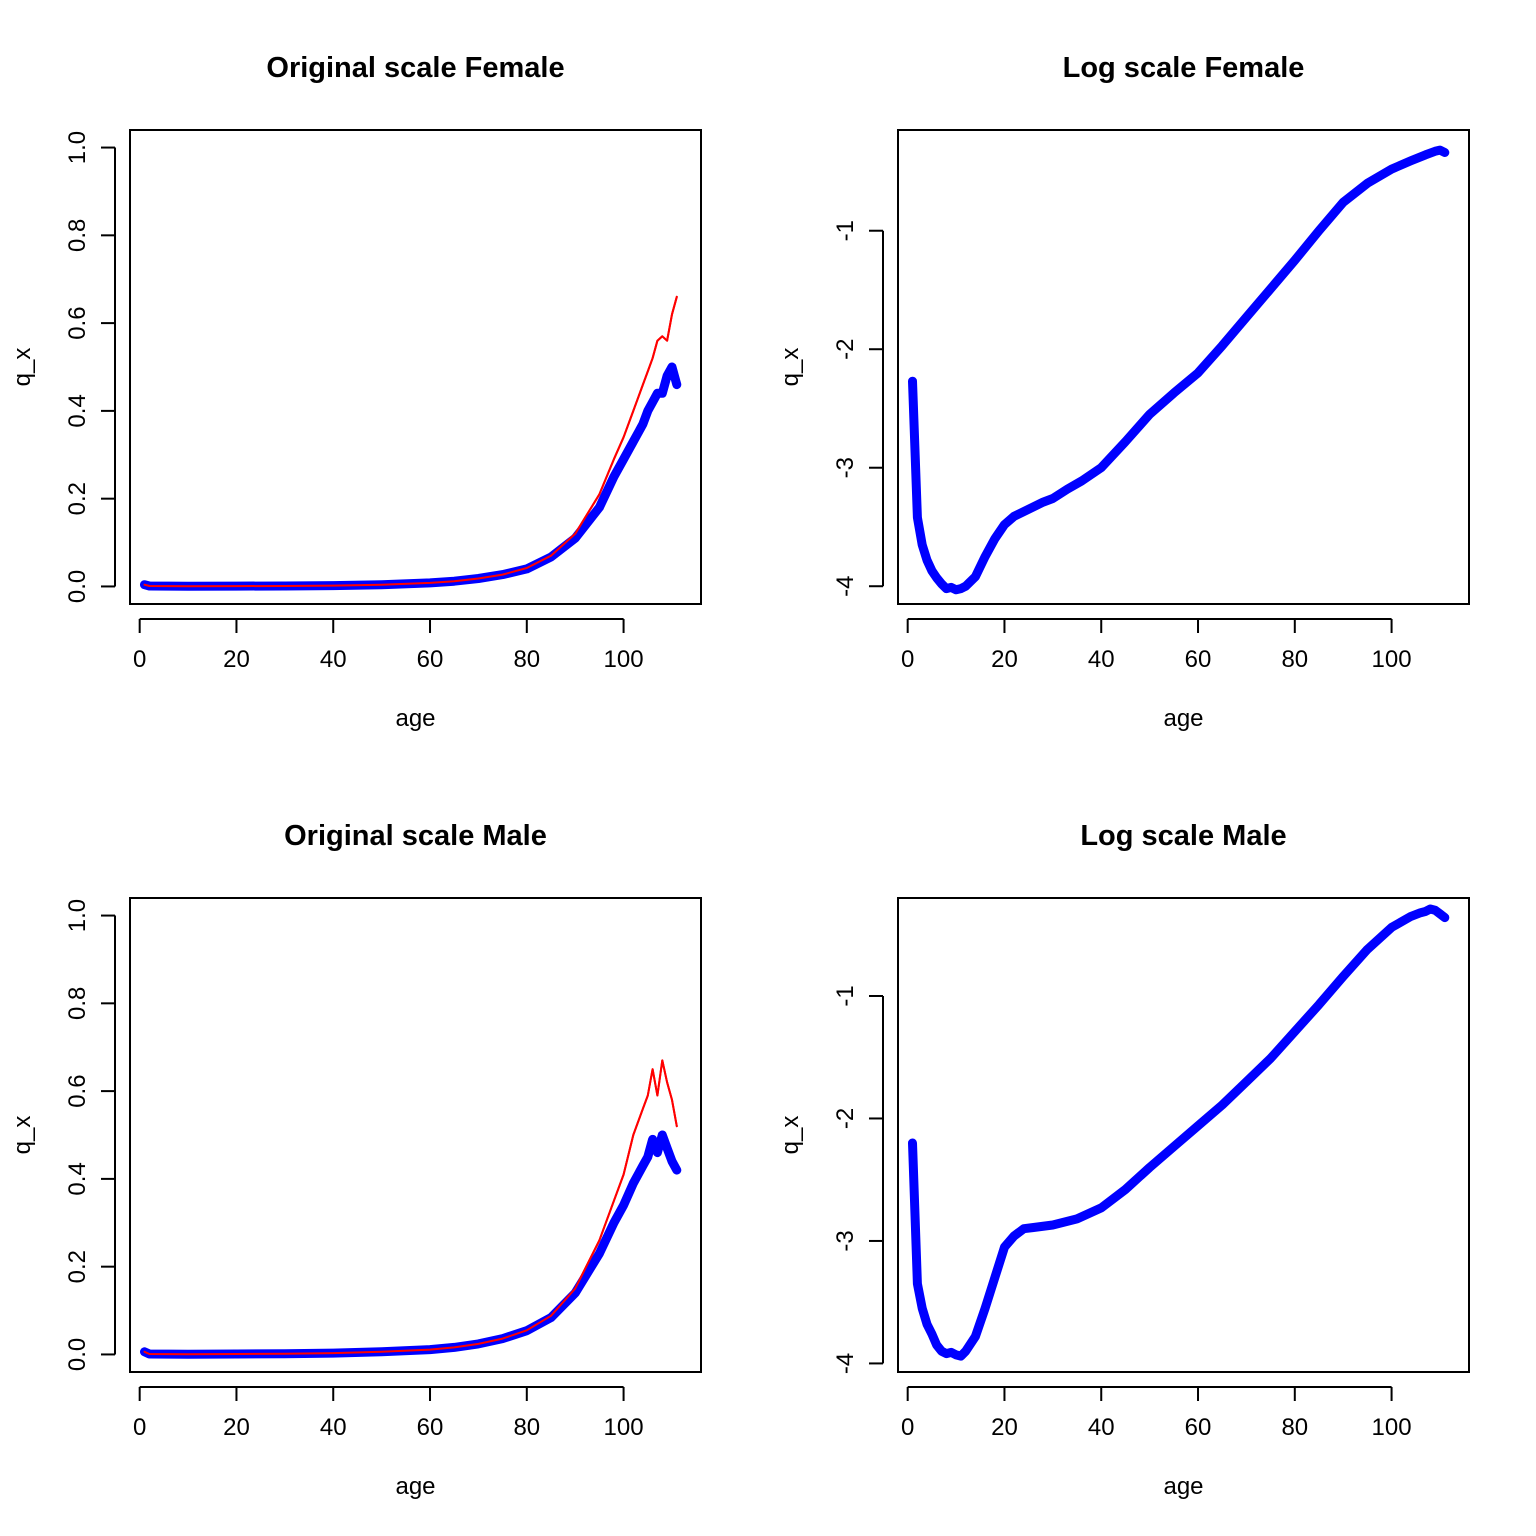 Image resolution: width=1536 pixels, height=1536 pixels. I want to click on chart-title: Log scale Female, so click(1184, 68).